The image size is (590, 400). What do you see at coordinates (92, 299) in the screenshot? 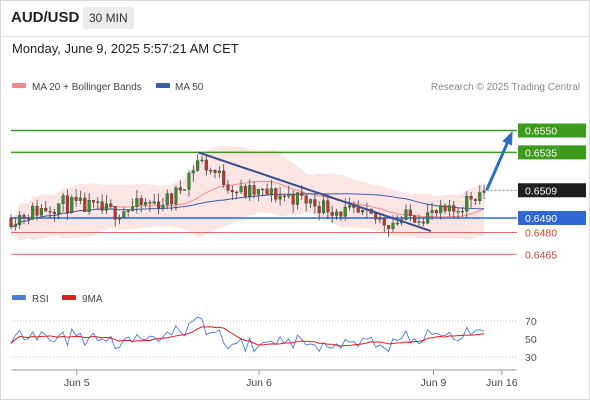
I see `legend-9ma: 9MA` at bounding box center [92, 299].